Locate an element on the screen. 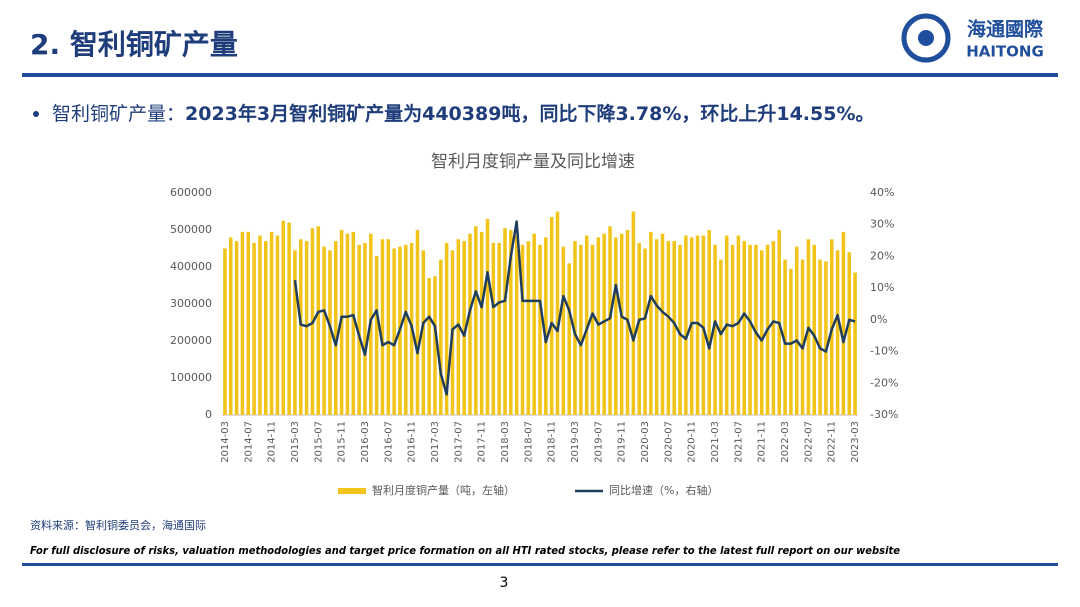  x-tick-label: 2015-11 is located at coordinates (342, 442).